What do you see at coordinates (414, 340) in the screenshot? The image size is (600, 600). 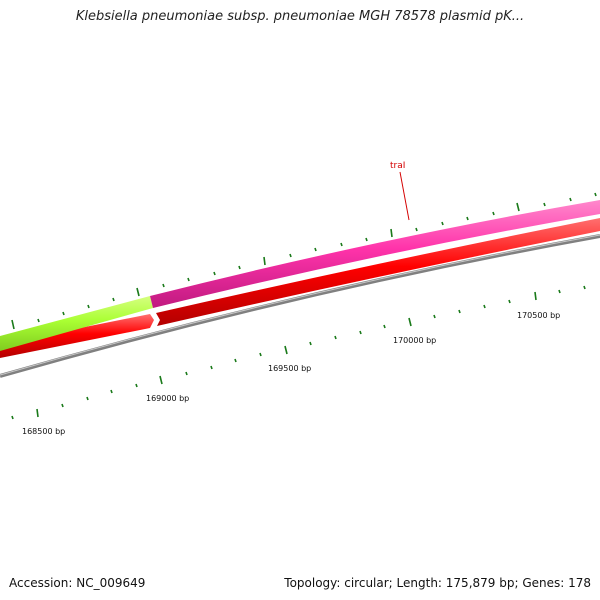 I see `tick-label-170000: 170000 bp` at bounding box center [414, 340].